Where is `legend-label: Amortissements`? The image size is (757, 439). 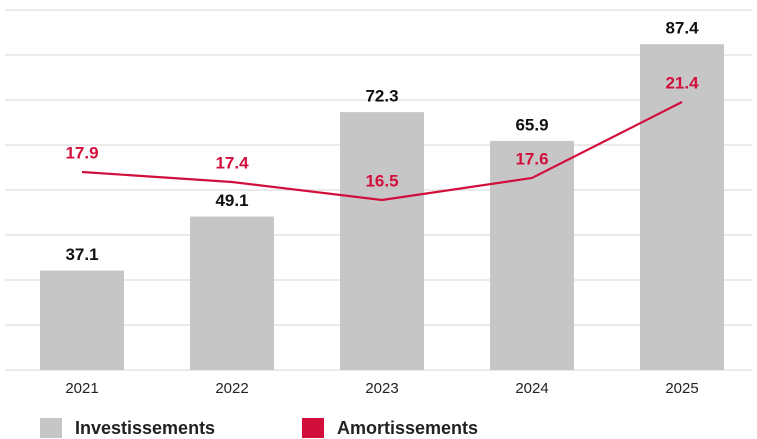 legend-label: Amortissements is located at coordinates (407, 428).